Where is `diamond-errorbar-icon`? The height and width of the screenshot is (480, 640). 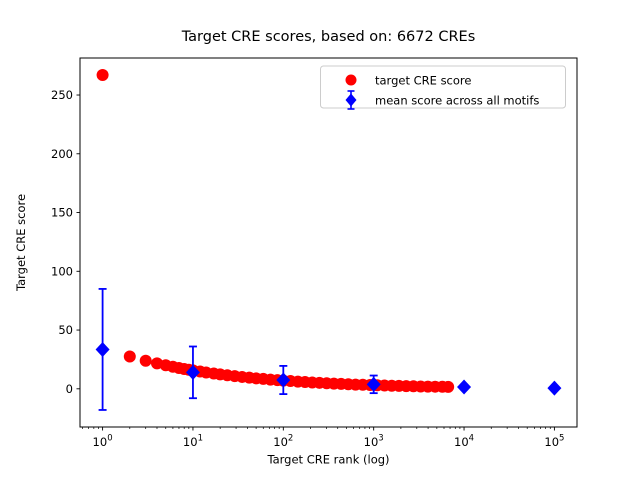
diamond-errorbar-icon is located at coordinates (351, 100).